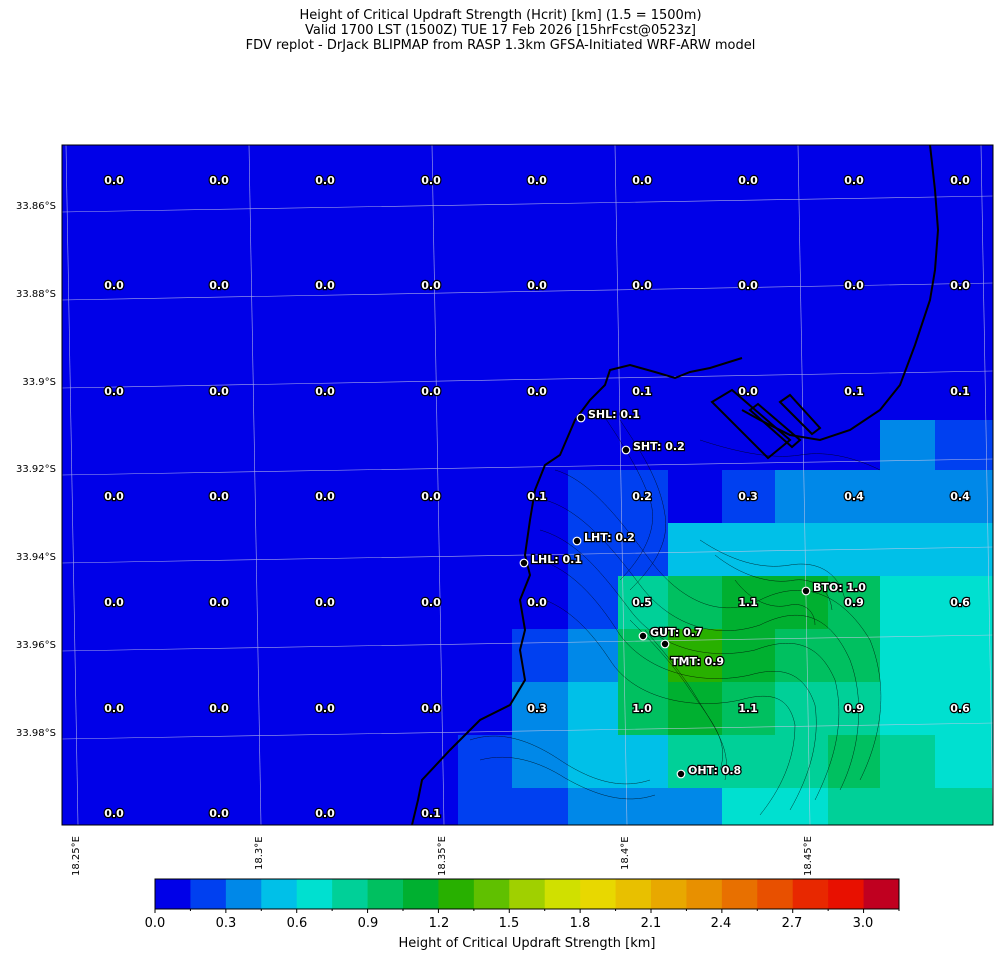 The width and height of the screenshot is (1001, 962). I want to click on colorbar, so click(527, 895).